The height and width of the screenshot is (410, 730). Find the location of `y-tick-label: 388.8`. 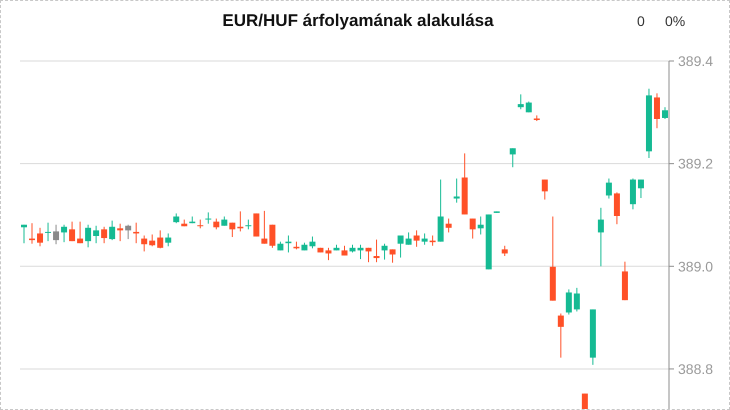

y-tick-label: 388.8 is located at coordinates (696, 368).